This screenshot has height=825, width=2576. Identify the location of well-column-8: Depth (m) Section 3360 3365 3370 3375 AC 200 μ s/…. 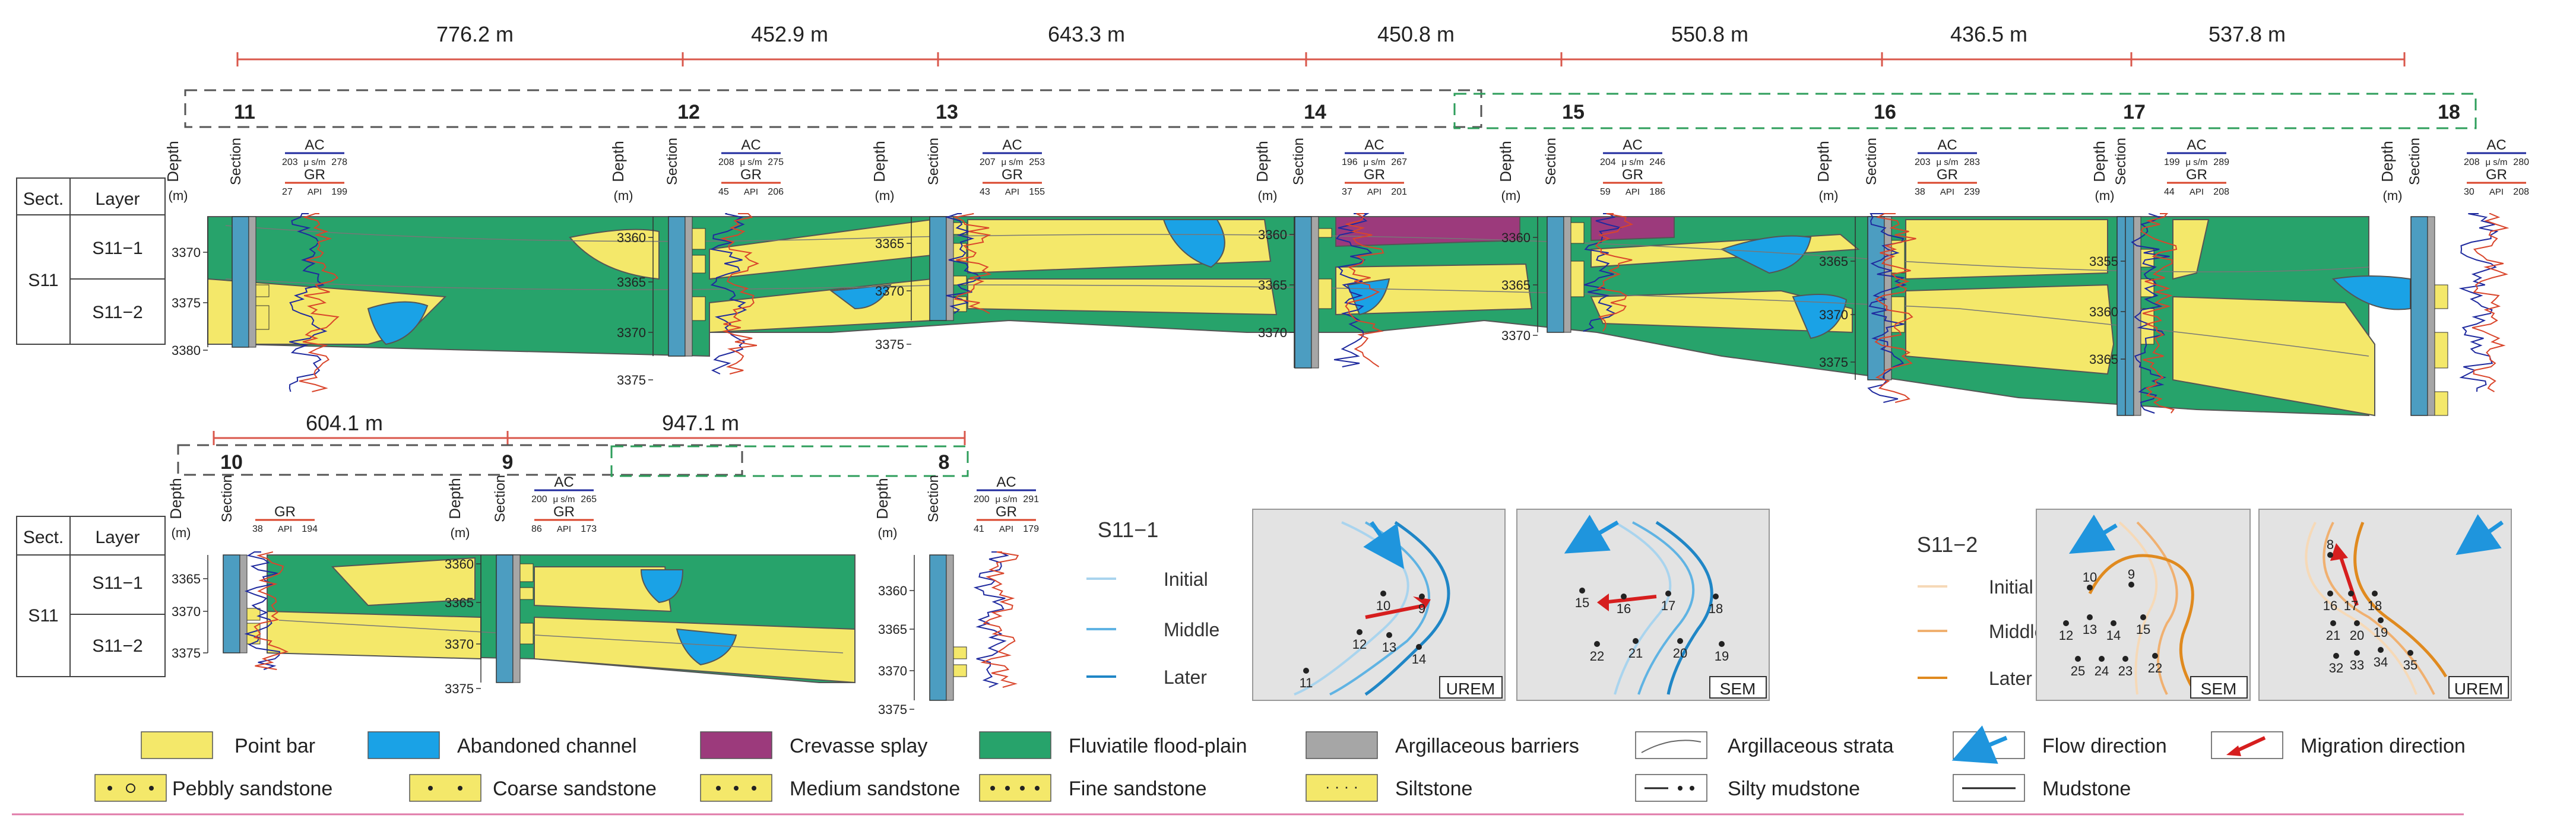
(956, 595).